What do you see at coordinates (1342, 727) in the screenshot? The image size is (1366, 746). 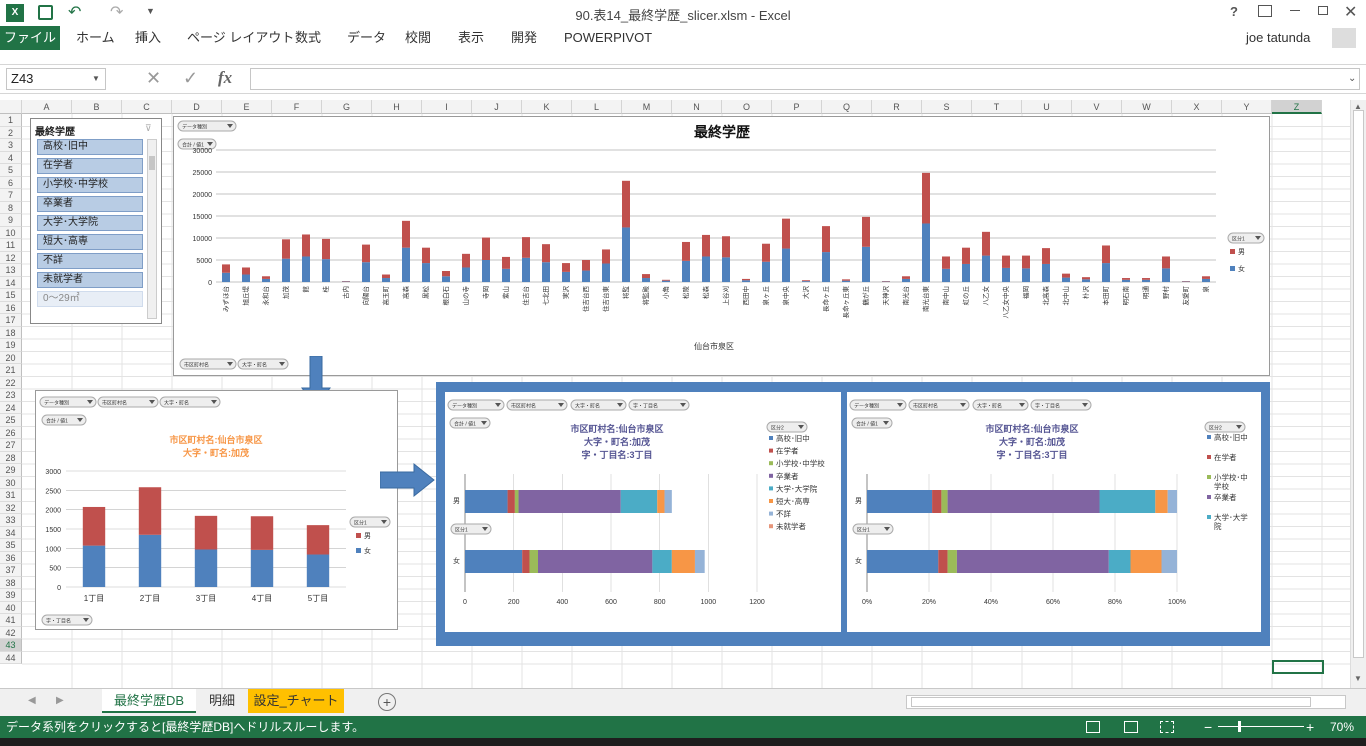 I see `zoom-level: 70%` at bounding box center [1342, 727].